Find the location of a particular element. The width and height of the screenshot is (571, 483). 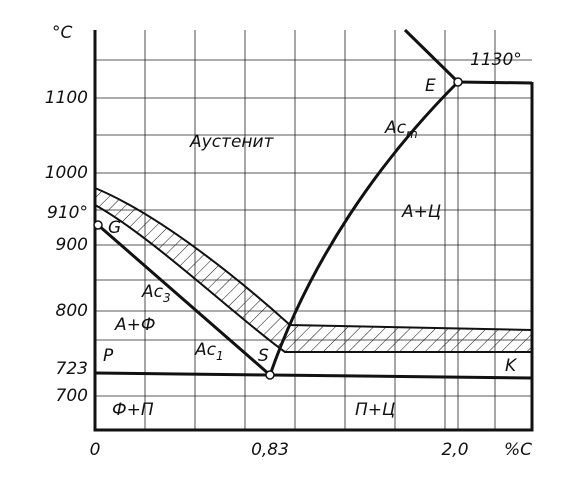

x-label: 0,83 is located at coordinates (270, 450).